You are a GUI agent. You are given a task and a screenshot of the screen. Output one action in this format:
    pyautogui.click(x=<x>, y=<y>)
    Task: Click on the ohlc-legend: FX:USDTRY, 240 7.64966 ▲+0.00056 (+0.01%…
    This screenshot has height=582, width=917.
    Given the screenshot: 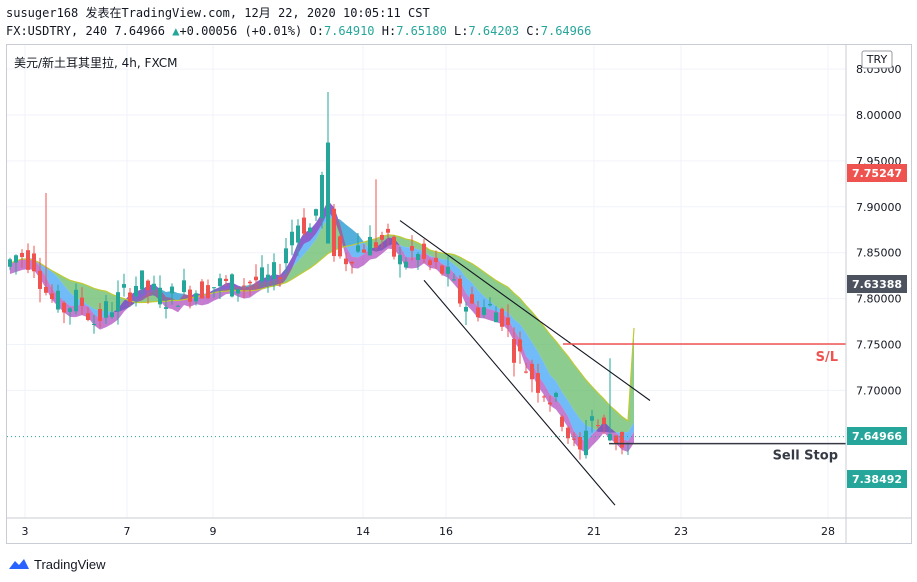 What is the action you would take?
    pyautogui.click(x=299, y=31)
    